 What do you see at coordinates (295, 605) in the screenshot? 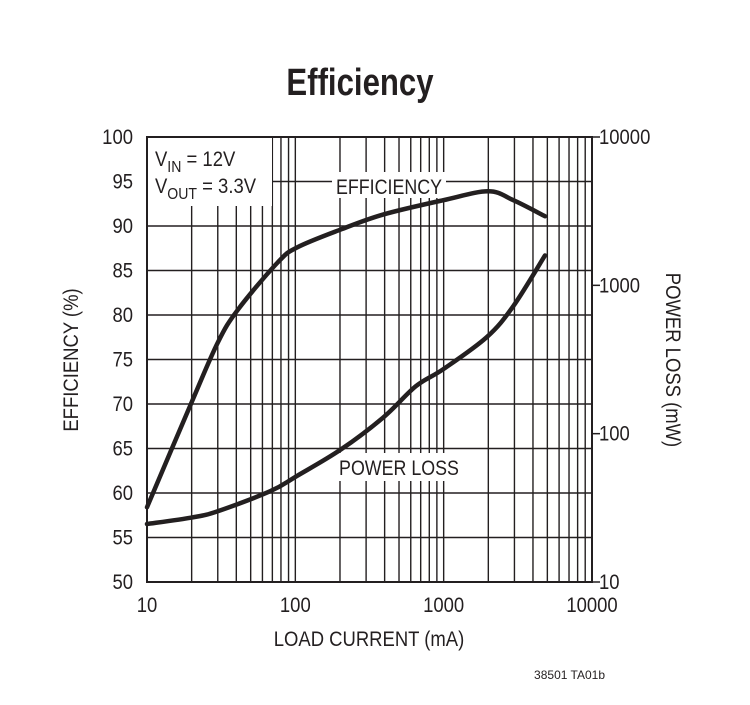
I see `x-tick-label: 100` at bounding box center [295, 605].